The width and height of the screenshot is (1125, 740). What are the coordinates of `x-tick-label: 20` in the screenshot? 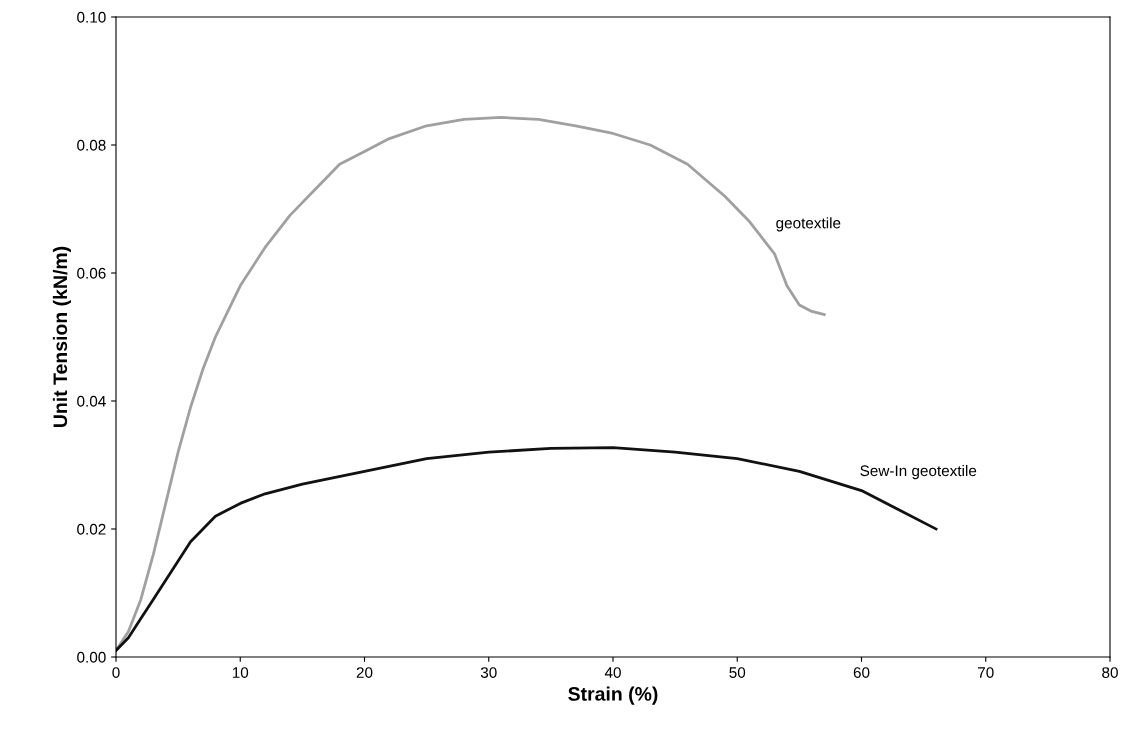 It's located at (364, 672).